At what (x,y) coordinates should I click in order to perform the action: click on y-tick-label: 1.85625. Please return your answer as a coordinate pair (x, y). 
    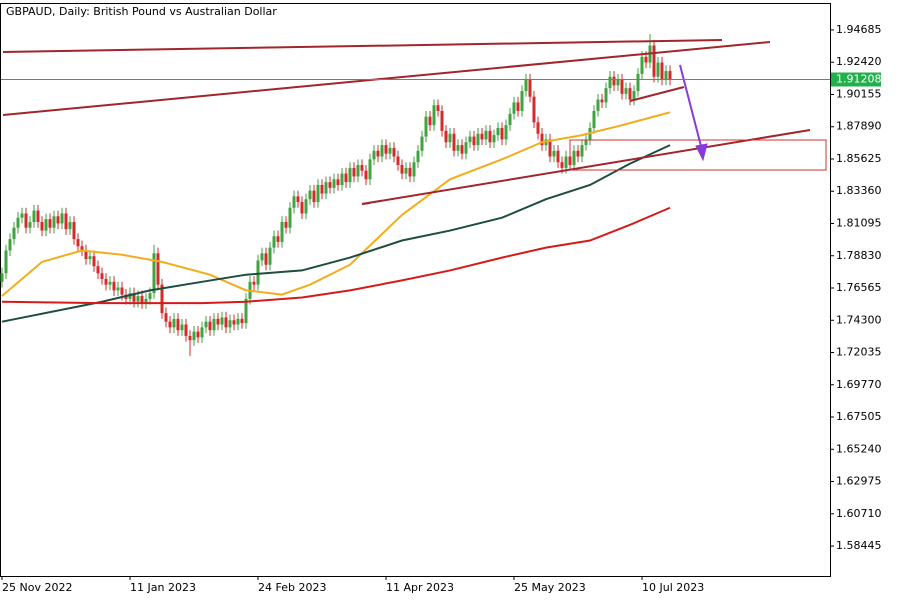
    Looking at the image, I should click on (859, 158).